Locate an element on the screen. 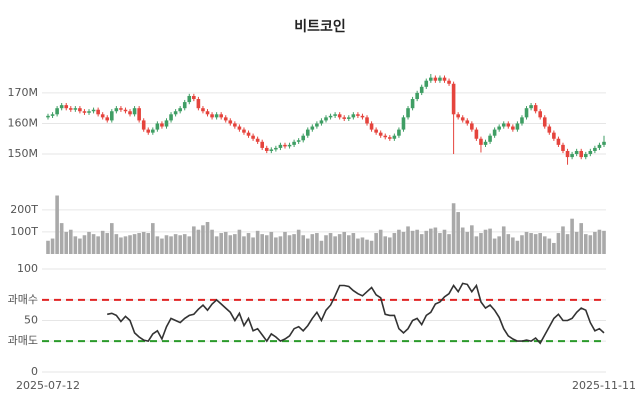 The height and width of the screenshot is (409, 640). y-tick-label: 150M is located at coordinates (23, 153).